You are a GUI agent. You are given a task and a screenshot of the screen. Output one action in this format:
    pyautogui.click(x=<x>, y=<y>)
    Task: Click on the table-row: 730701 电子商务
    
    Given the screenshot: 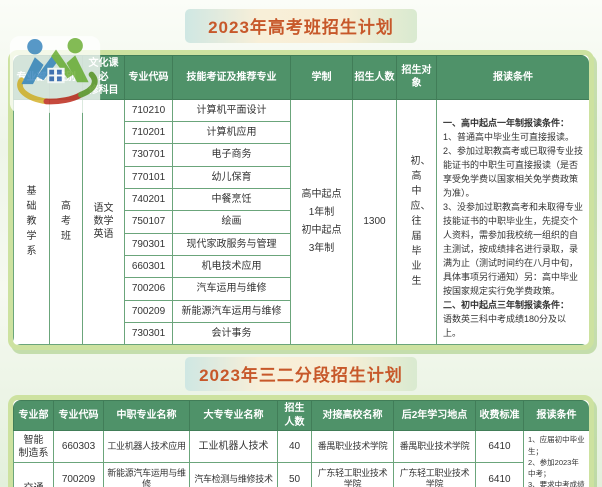 What is the action you would take?
    pyautogui.click(x=302, y=155)
    